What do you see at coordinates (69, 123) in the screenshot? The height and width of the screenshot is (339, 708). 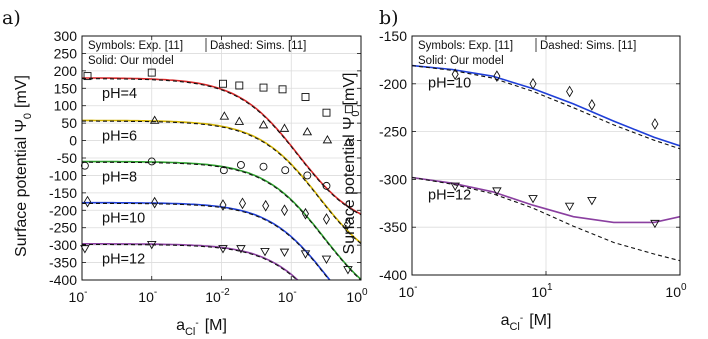 I see `y-tick-label: 50` at bounding box center [69, 123].